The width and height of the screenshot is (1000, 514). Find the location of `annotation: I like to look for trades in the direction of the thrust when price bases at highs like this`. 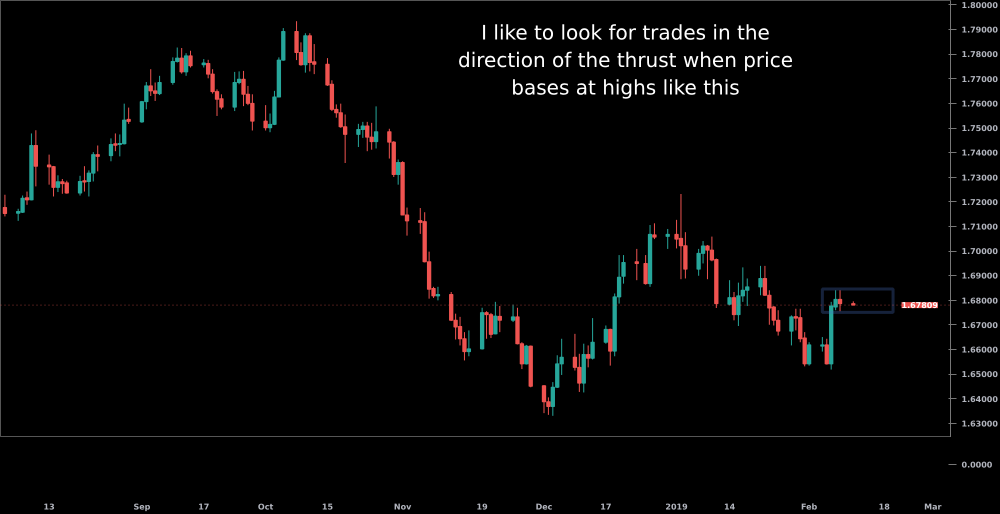

annotation: I like to look for trades in the direction of the thrust when price bases at highs like this is located at coordinates (625, 60).